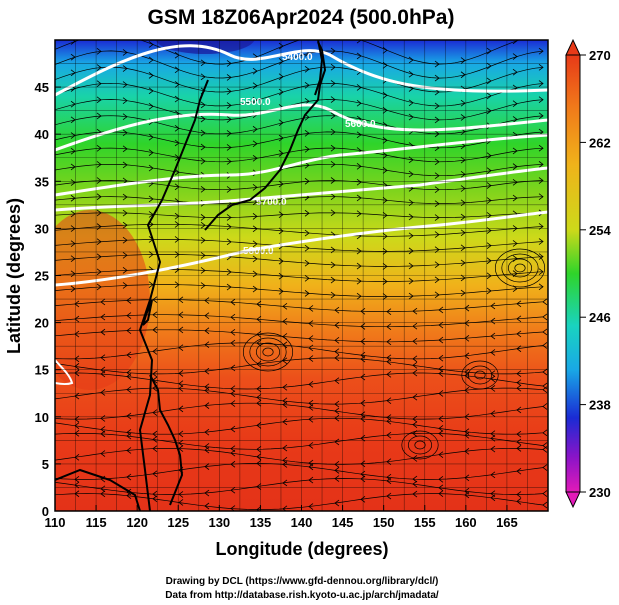 This screenshot has height=605, width=619. What do you see at coordinates (466, 522) in the screenshot?
I see `x-tick-label: 160` at bounding box center [466, 522].